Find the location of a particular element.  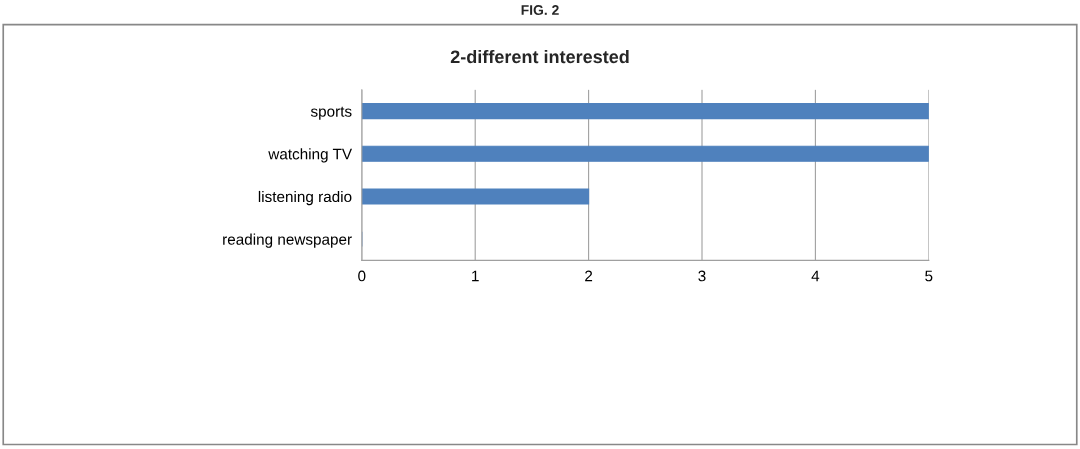

chart-title: 2-different interested is located at coordinates (539, 56).